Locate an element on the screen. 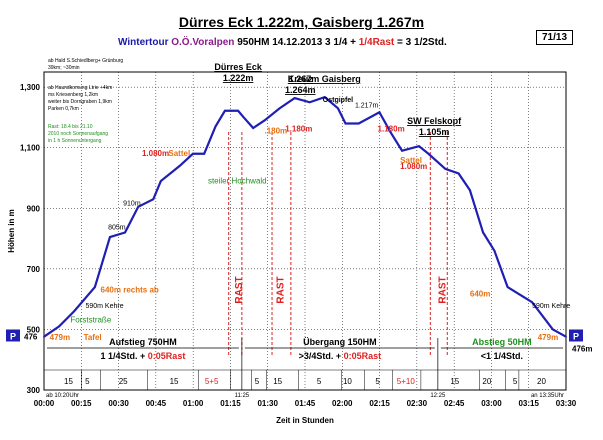 The width and height of the screenshot is (603, 440). waypoint-label: Sattel is located at coordinates (411, 160).